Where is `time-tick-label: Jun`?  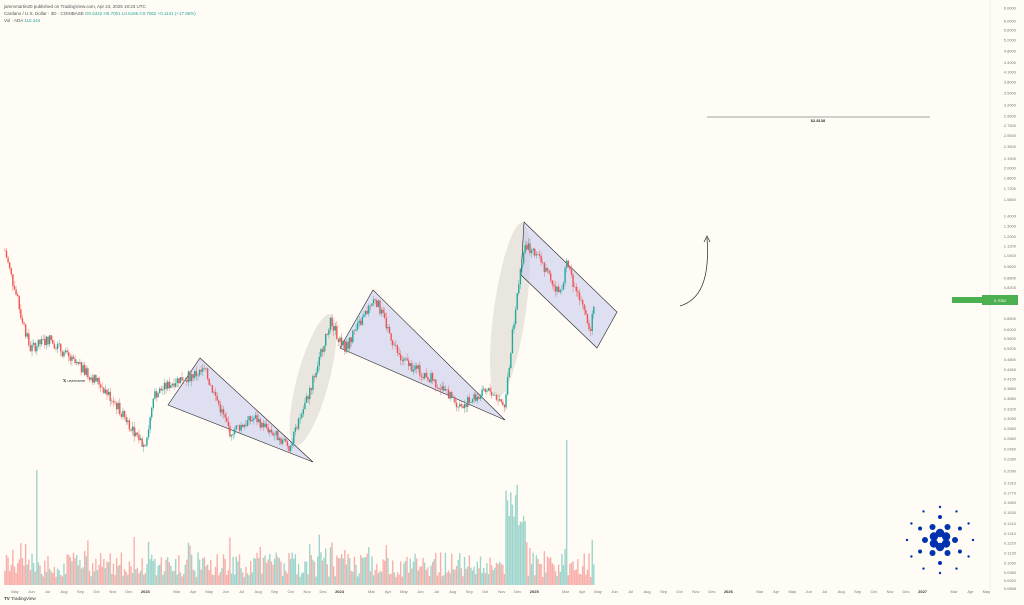
time-tick-label: Jun is located at coordinates (614, 591).